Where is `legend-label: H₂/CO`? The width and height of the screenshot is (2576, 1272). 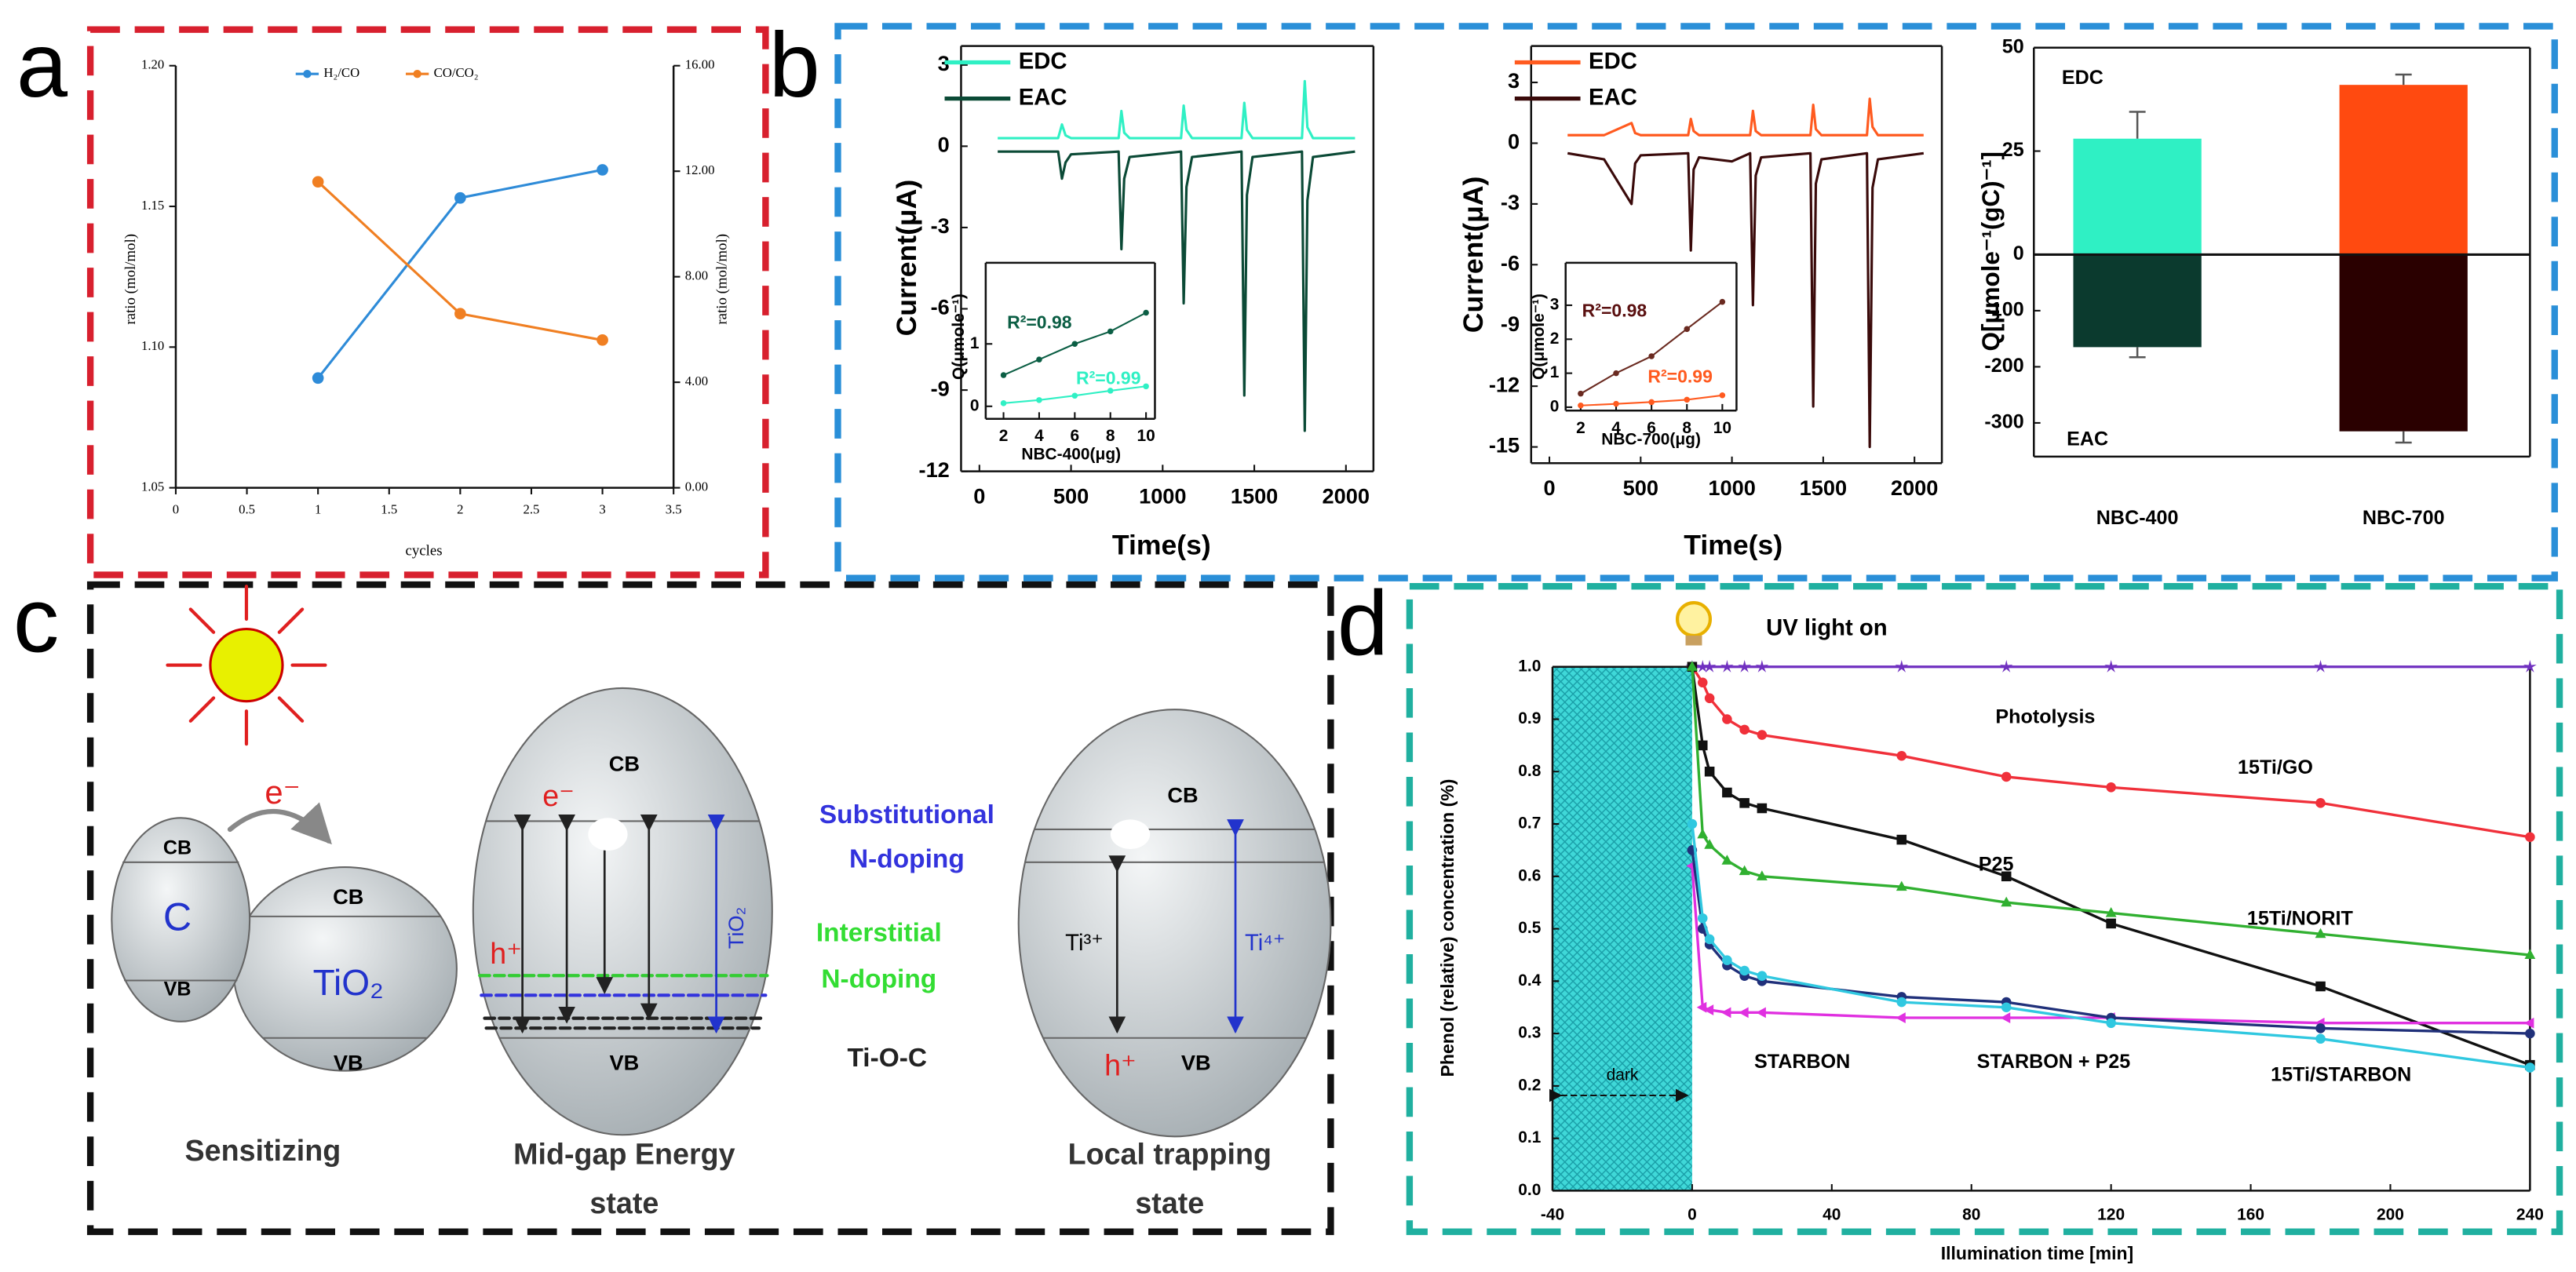 legend-label: H₂/CO is located at coordinates (341, 72).